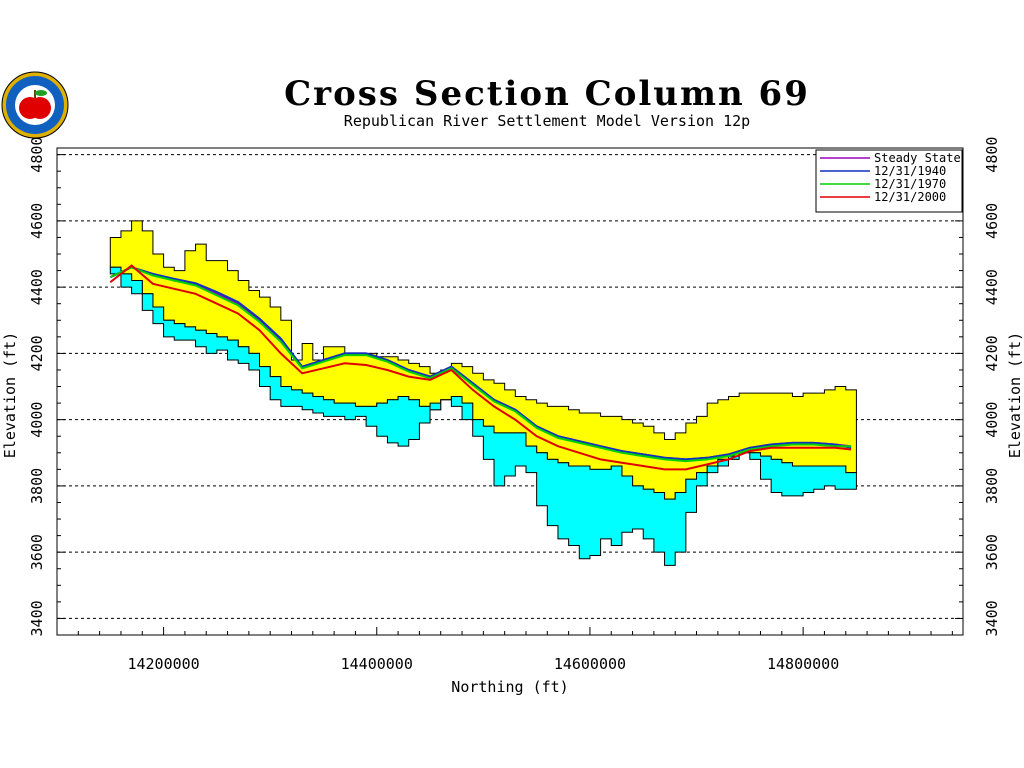 The width and height of the screenshot is (1024, 768). What do you see at coordinates (992, 287) in the screenshot?
I see `y-tick-label-right: 4400` at bounding box center [992, 287].